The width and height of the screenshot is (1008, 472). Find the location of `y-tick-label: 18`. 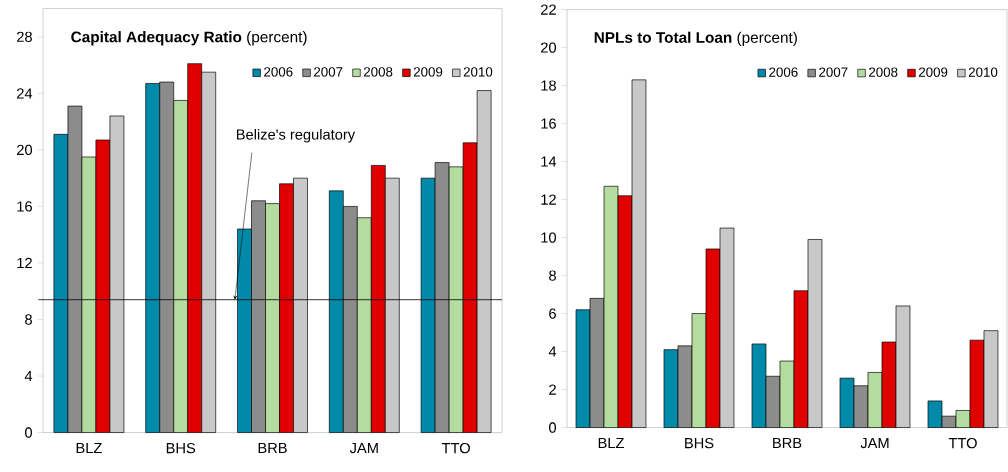

y-tick-label: 18 is located at coordinates (548, 85).